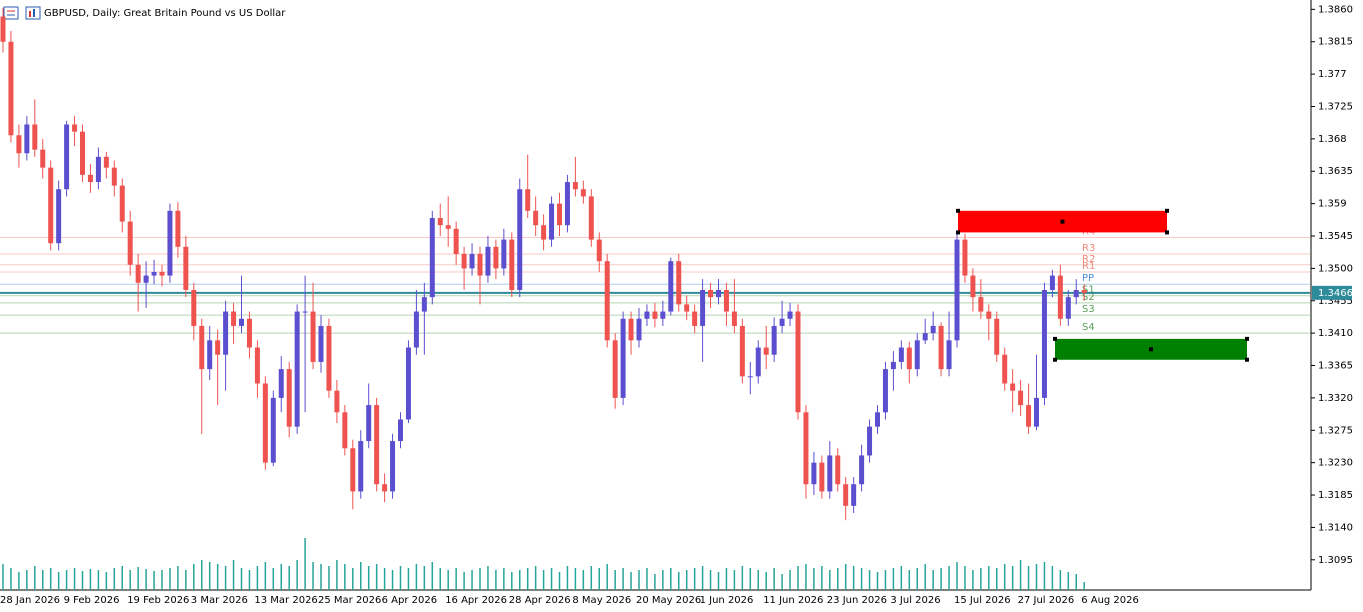 The width and height of the screenshot is (1363, 612). What do you see at coordinates (857, 600) in the screenshot?
I see `x-tick-label: 23 Jun 2026` at bounding box center [857, 600].